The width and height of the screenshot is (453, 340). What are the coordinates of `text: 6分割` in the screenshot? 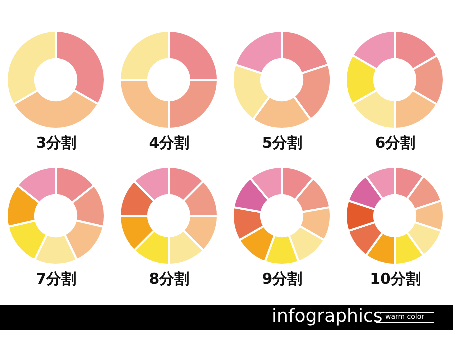 It's located at (395, 143).